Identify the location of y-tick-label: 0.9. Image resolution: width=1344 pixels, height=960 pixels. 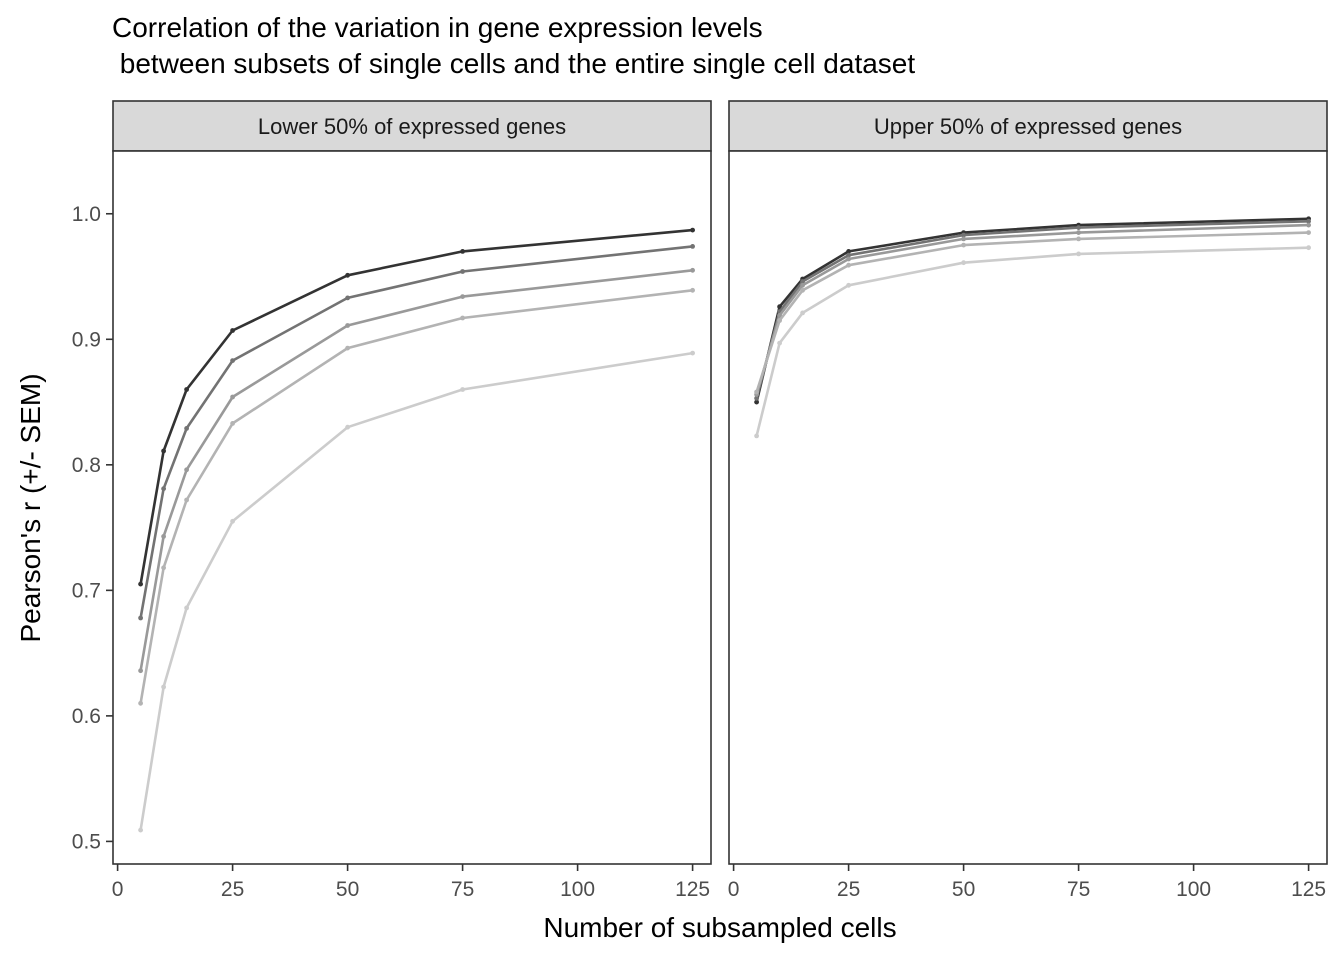
(86, 339).